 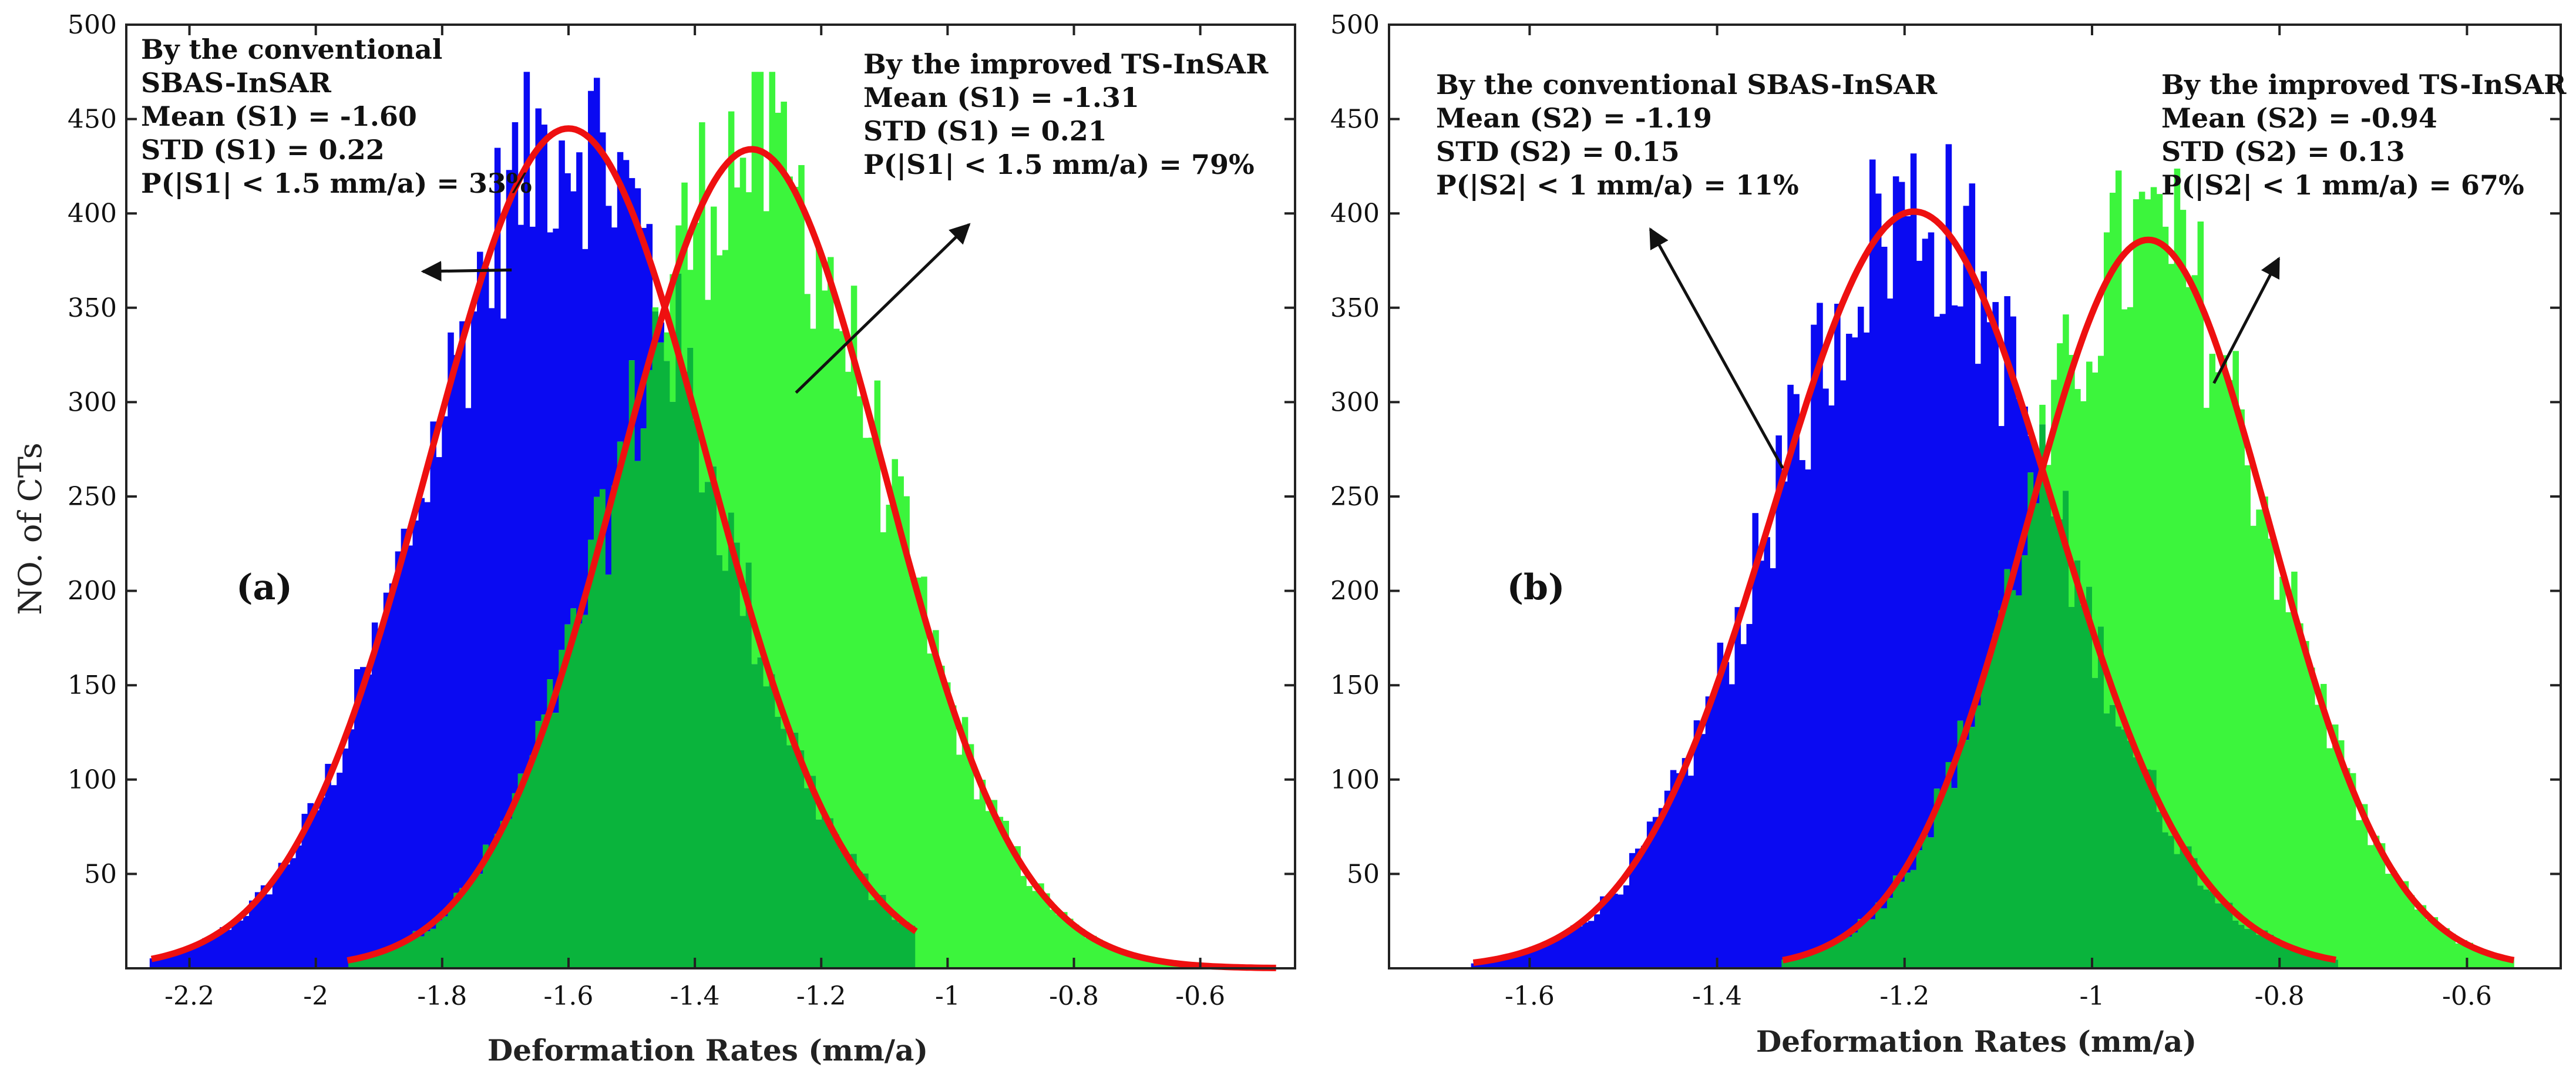 I want to click on annotation-text: Mean (S1) = -1.60, so click(x=279, y=116).